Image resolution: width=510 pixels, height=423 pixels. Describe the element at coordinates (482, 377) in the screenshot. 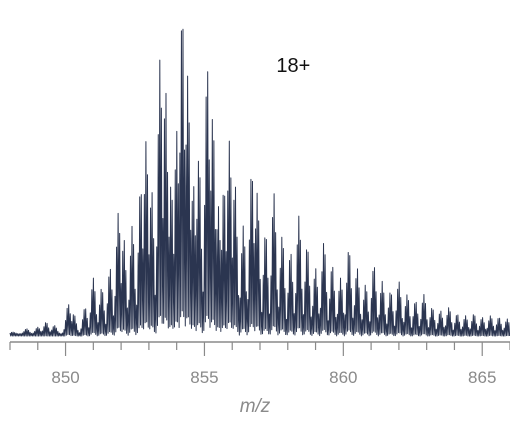

I see `x-tick-label: 865` at that location.